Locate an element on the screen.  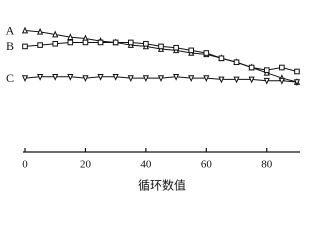
series-label: A is located at coordinates (10, 30).